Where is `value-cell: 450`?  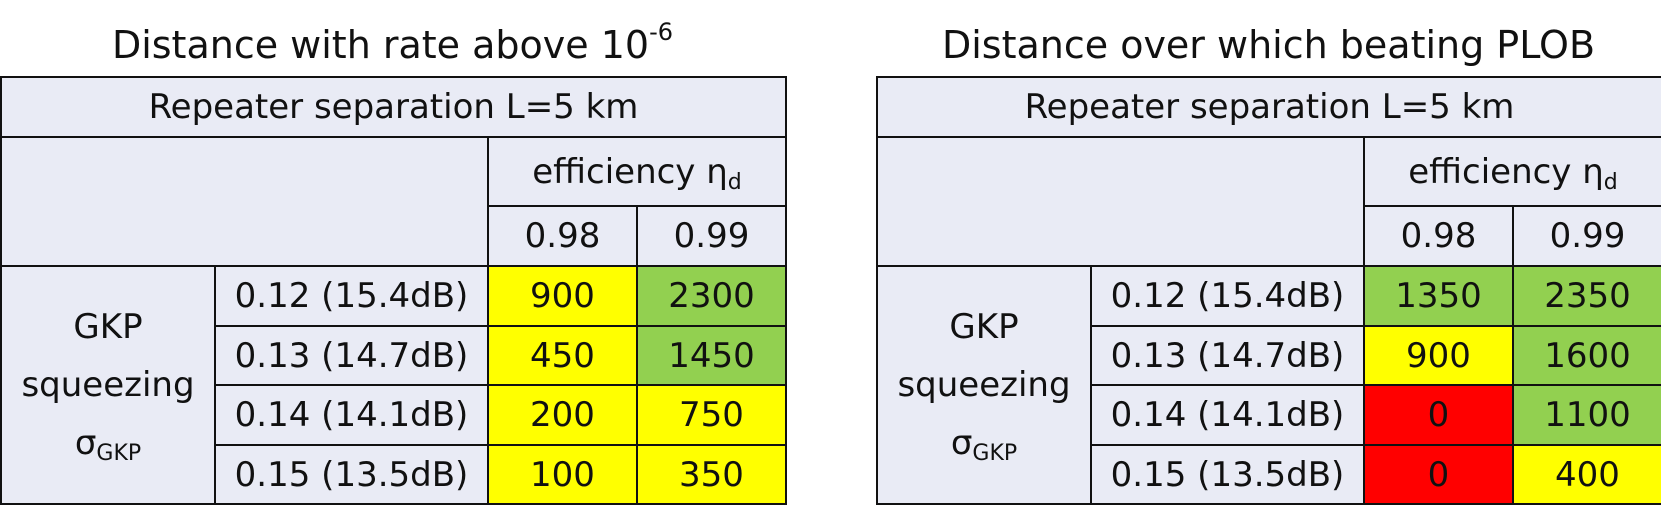 value-cell: 450 is located at coordinates (562, 355).